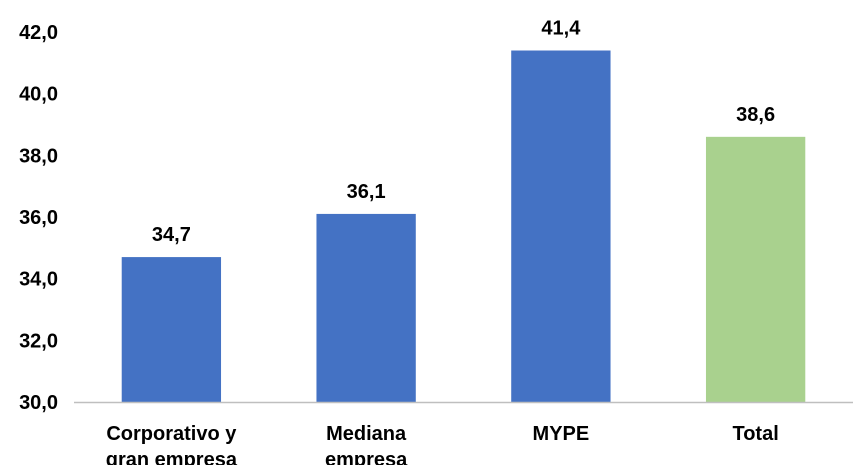 This screenshot has height=465, width=853. Describe the element at coordinates (171, 434) in the screenshot. I see `x-category-label: Corporativo y` at that location.